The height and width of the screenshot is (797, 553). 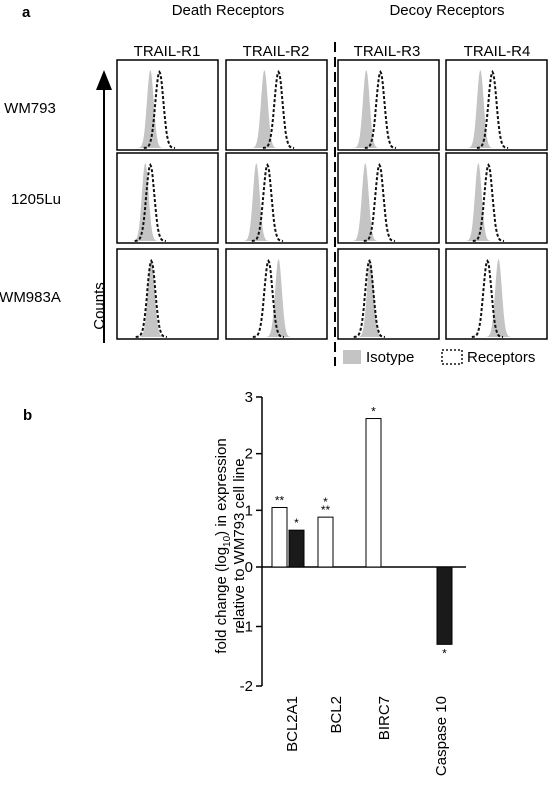 I want to click on row-label-1205lu: 1205Lu, so click(x=36, y=199).